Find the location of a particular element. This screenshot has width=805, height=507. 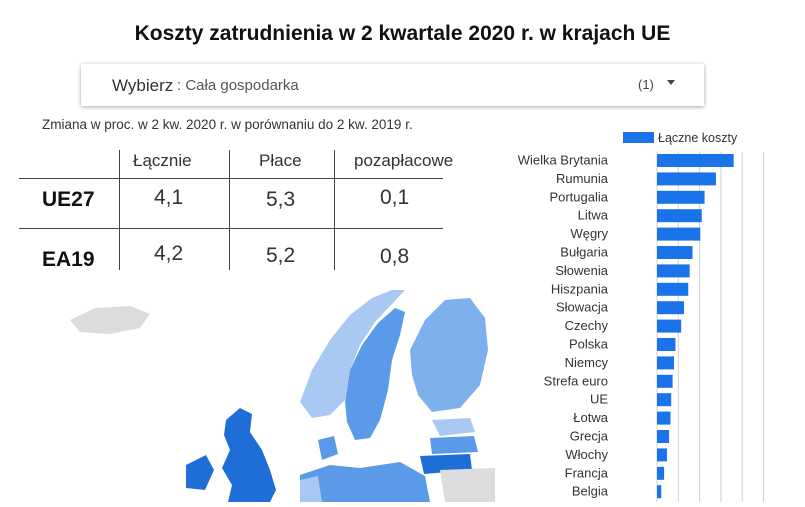

map-region-sweden is located at coordinates (375, 374).